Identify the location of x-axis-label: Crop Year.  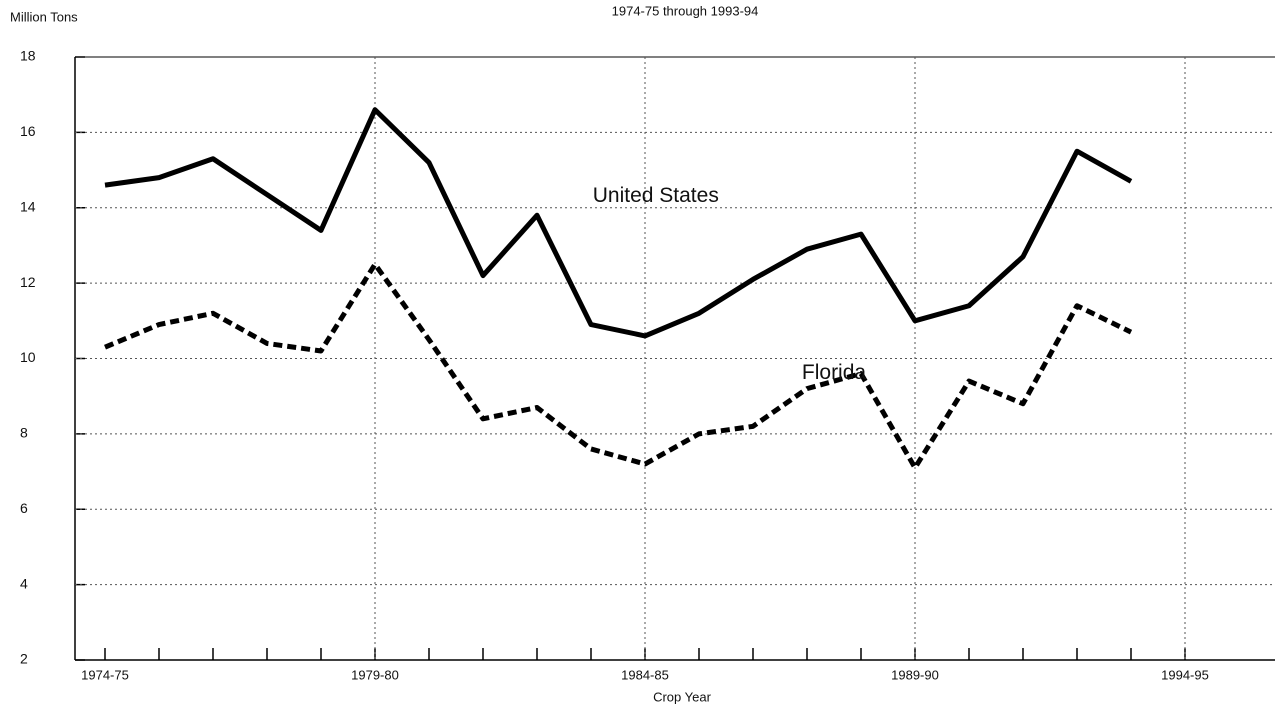
(682, 696).